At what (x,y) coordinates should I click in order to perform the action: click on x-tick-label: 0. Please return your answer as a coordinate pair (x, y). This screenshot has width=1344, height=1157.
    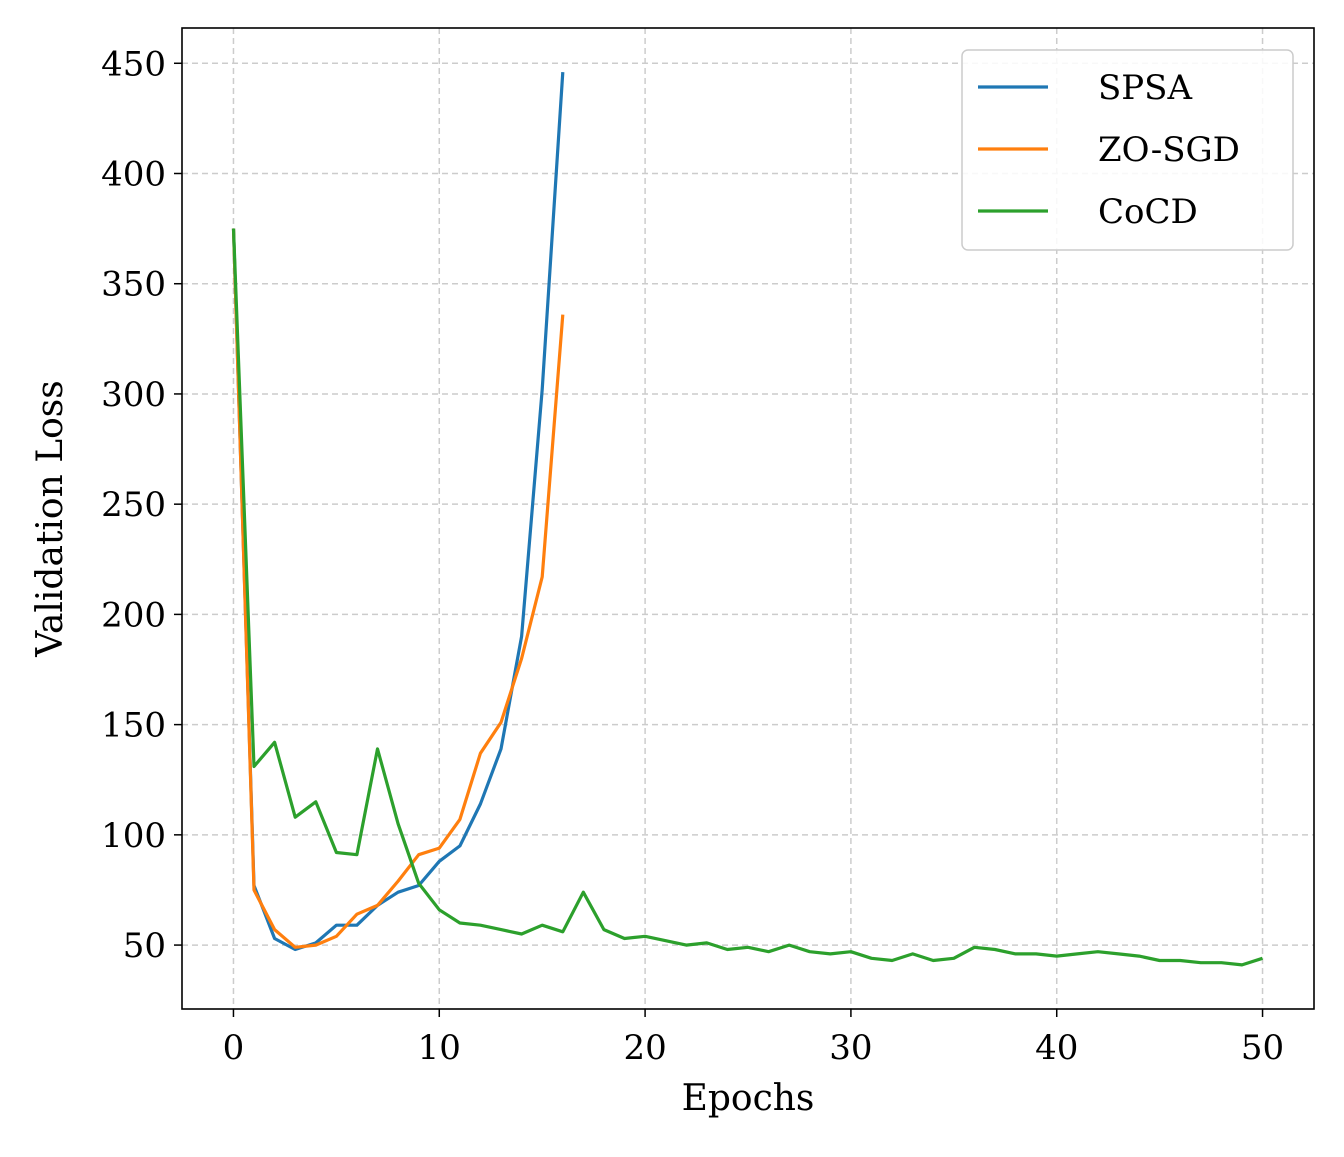
    Looking at the image, I should click on (234, 1048).